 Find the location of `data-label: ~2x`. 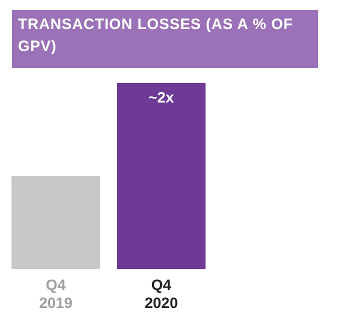

data-label: ~2x is located at coordinates (161, 98).